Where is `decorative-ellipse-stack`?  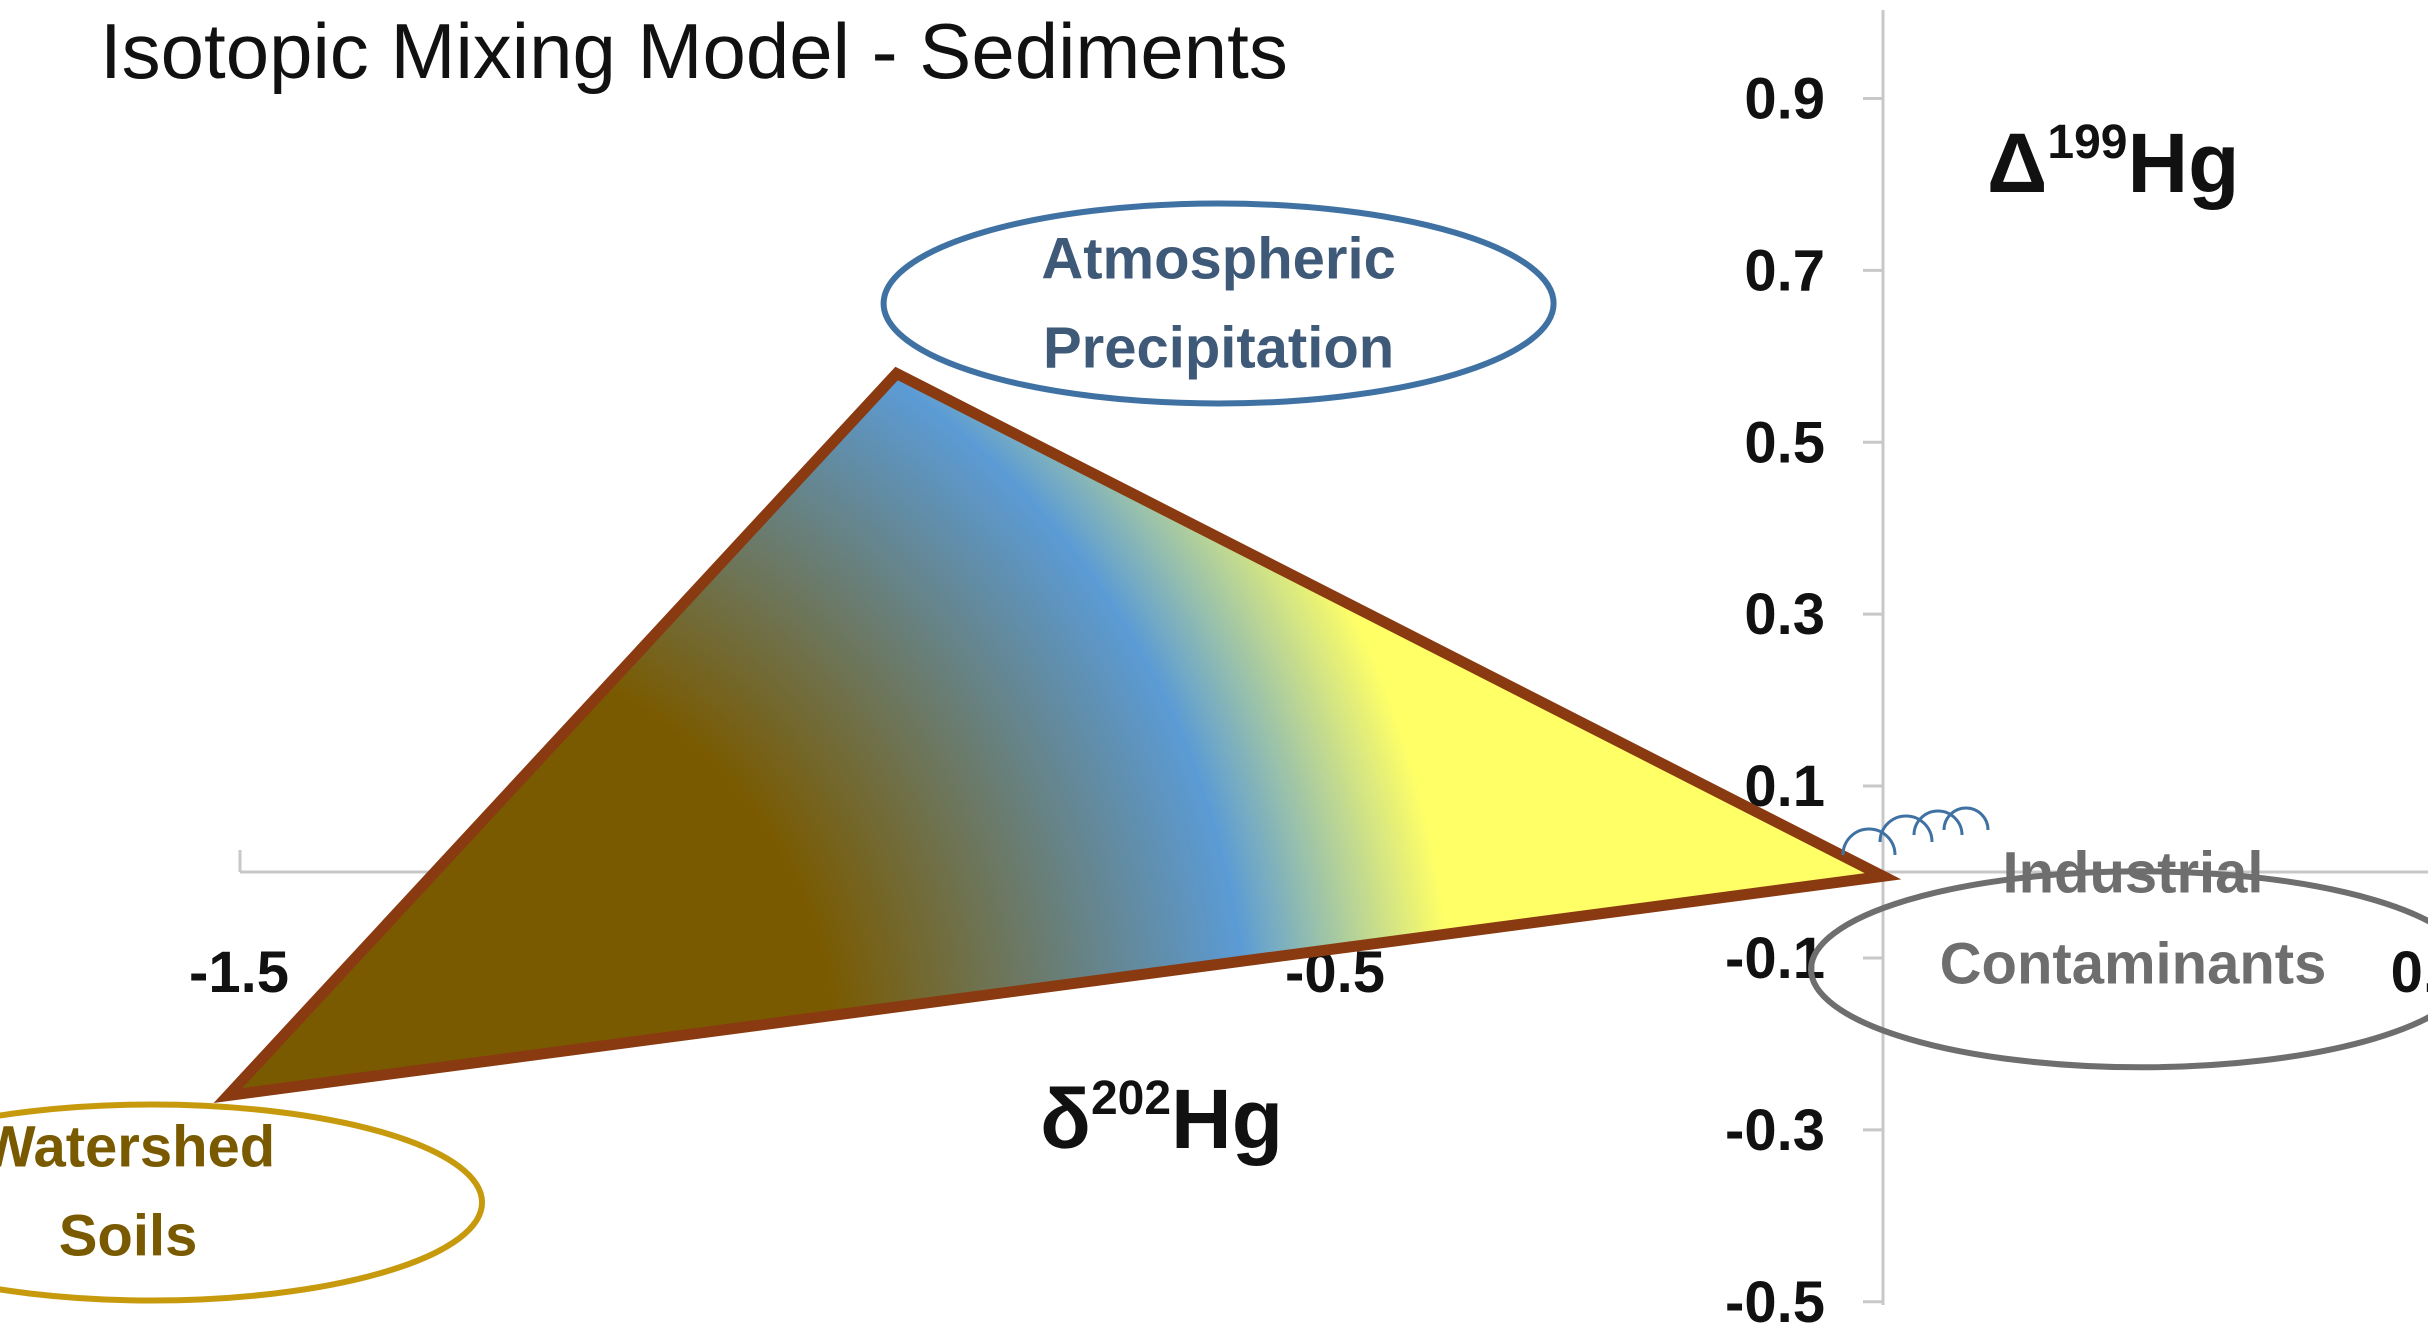 decorative-ellipse-stack is located at coordinates (1915, 831).